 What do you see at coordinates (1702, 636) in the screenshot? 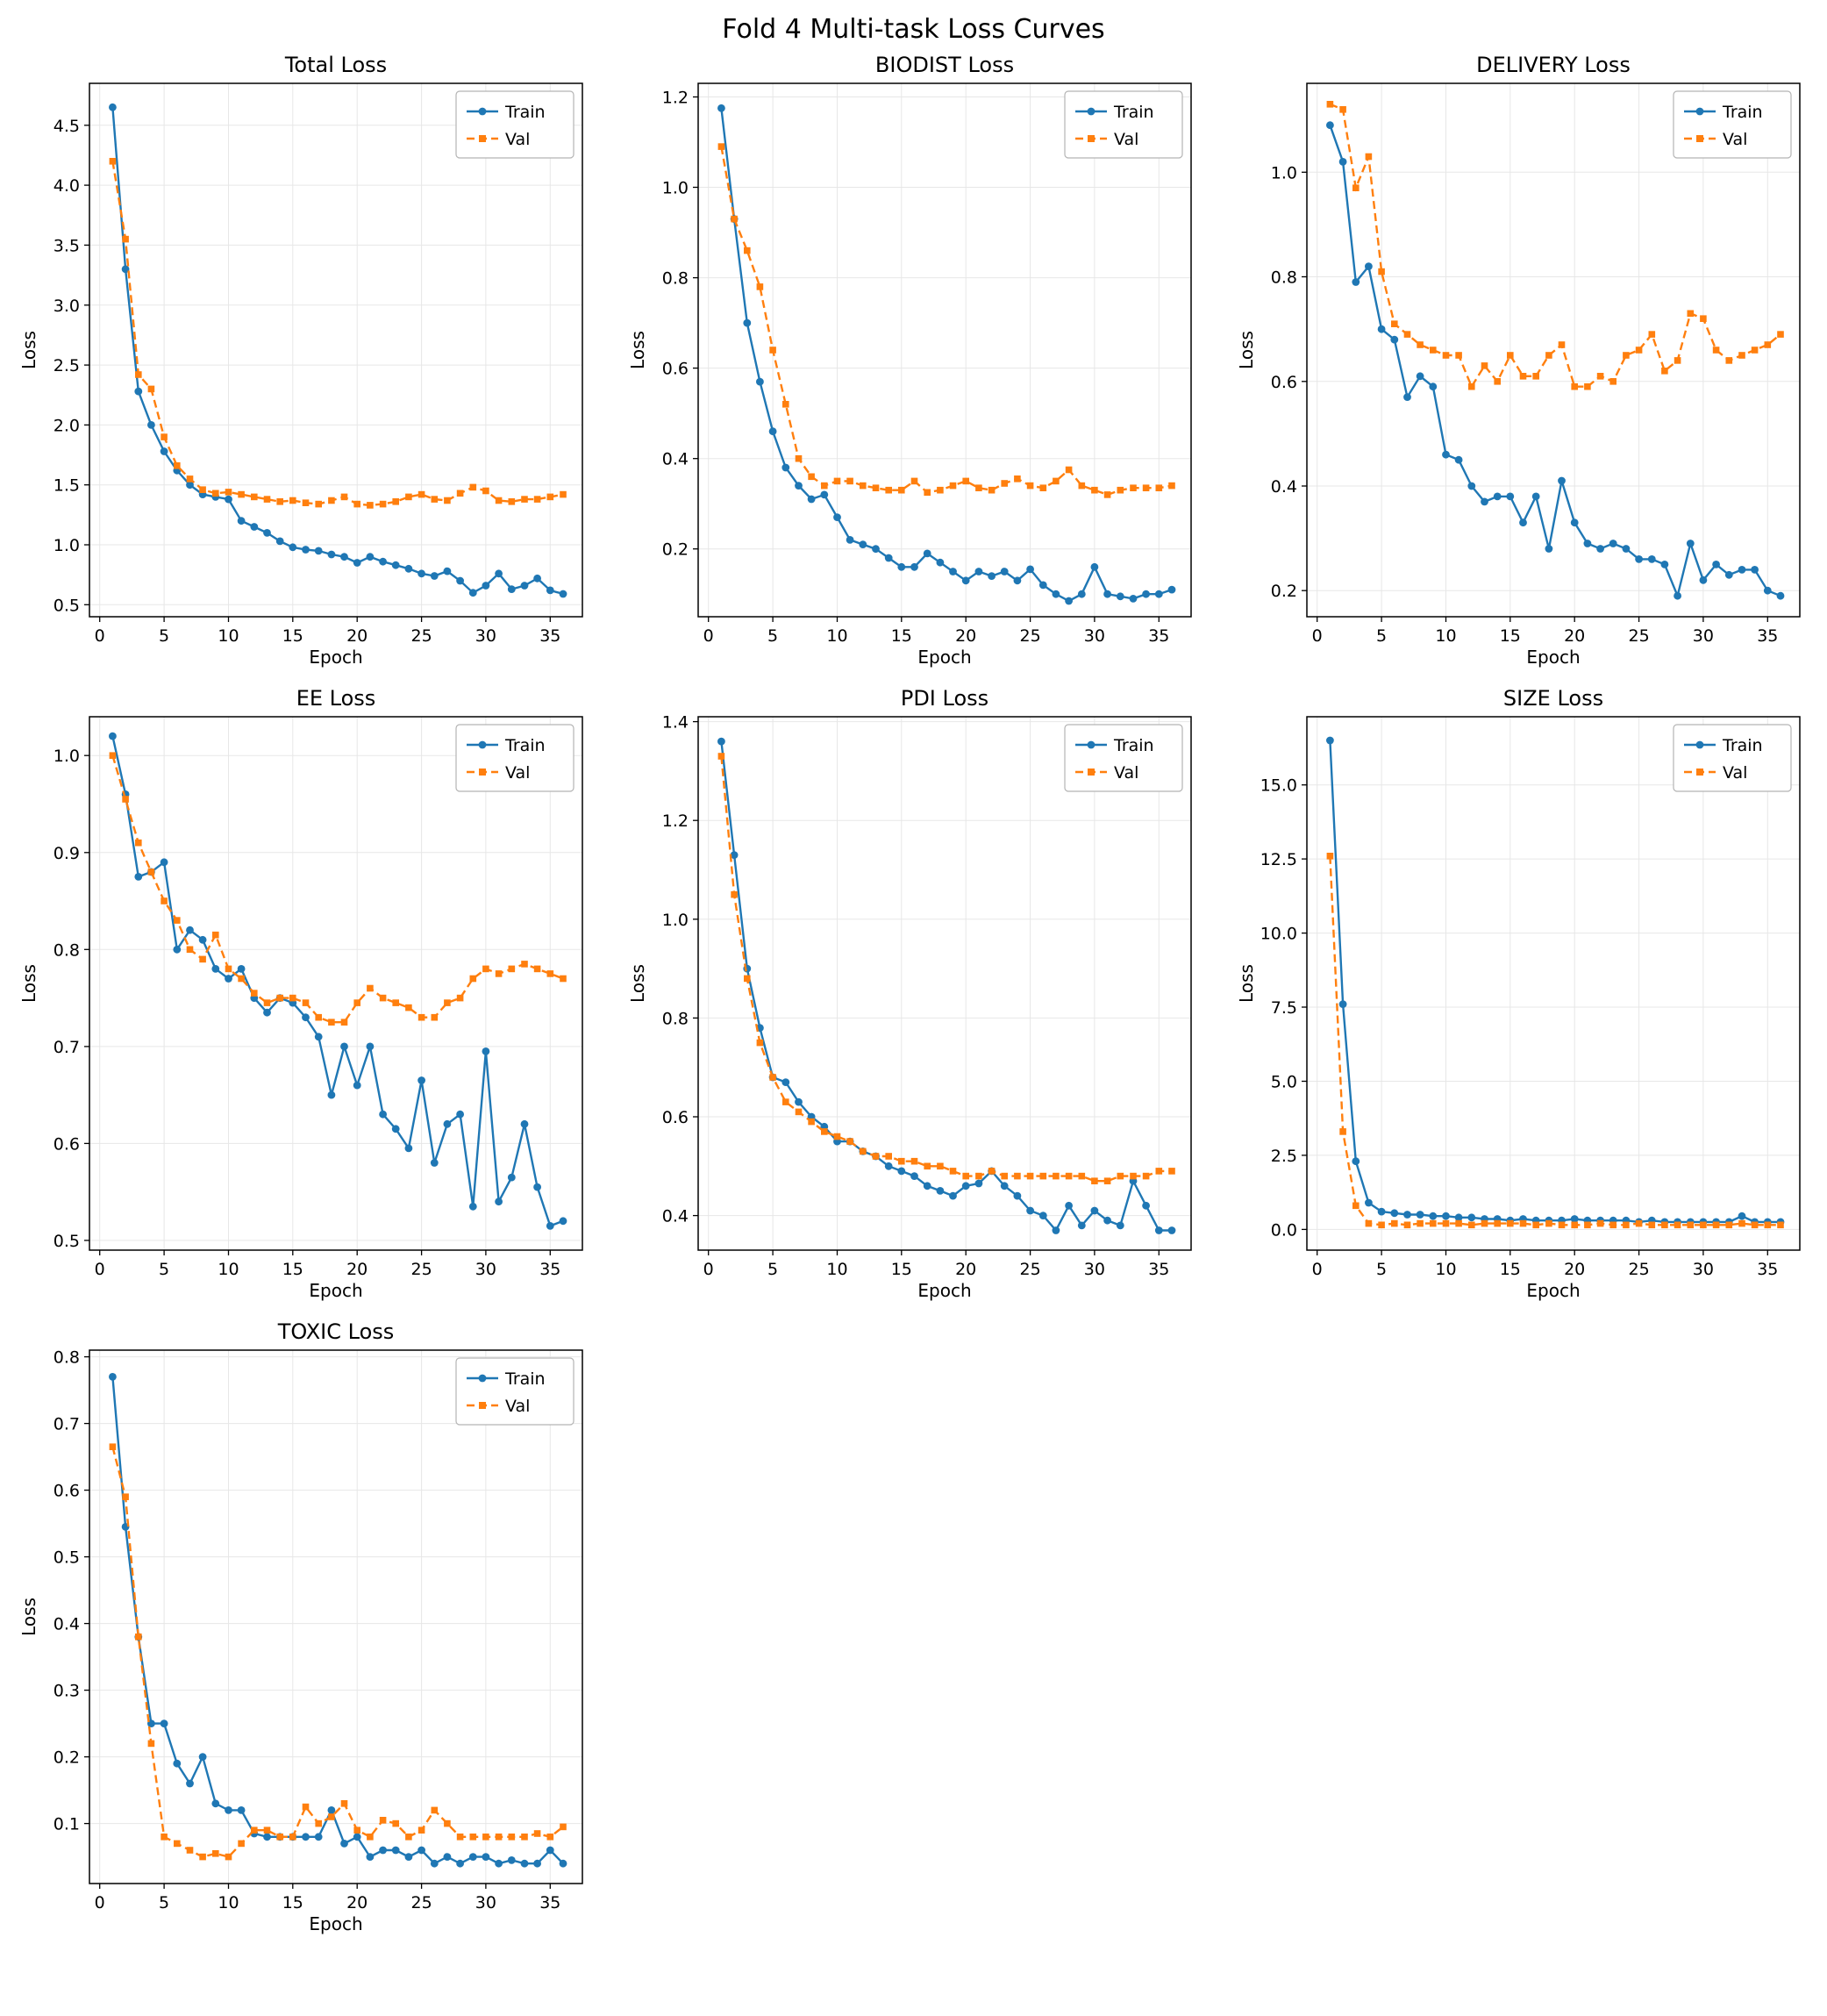
I see `x-tick-label: 30` at bounding box center [1702, 636].